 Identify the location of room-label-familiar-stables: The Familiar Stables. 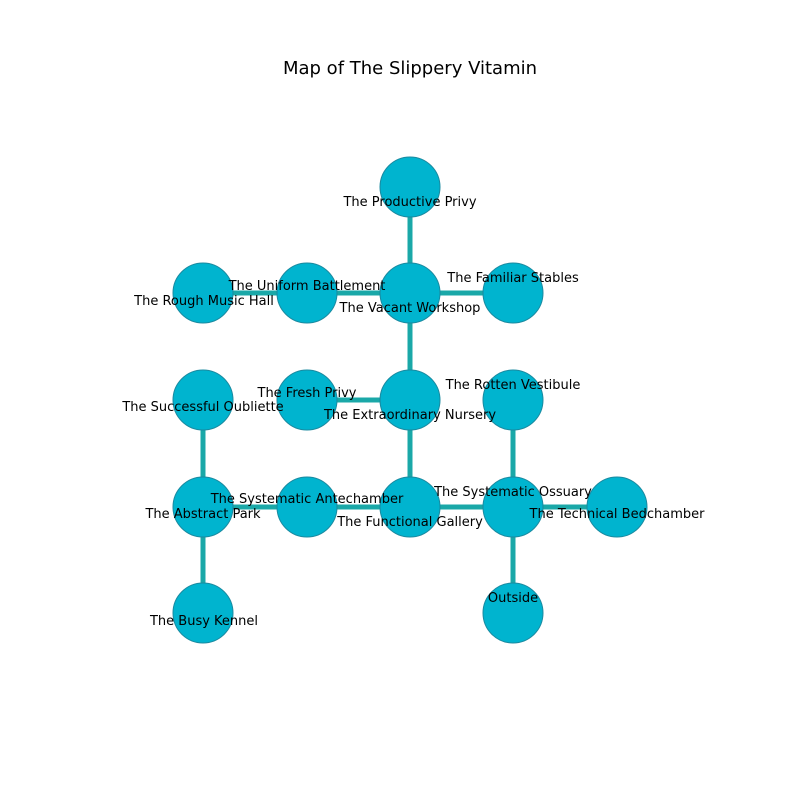
(512, 278).